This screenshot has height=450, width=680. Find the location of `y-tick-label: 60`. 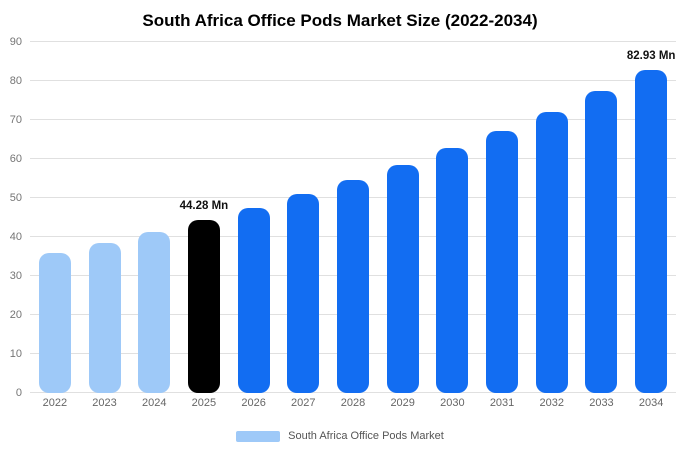

y-tick-label: 60 is located at coordinates (15, 159).